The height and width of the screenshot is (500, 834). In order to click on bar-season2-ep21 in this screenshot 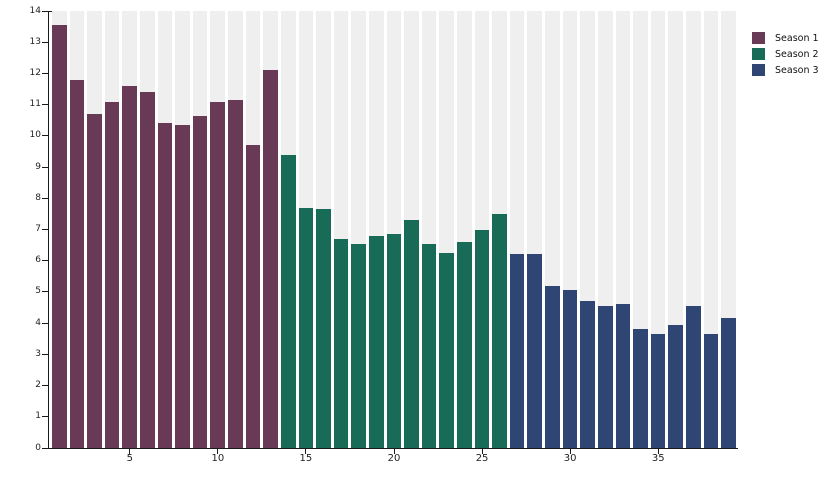, I will do `click(411, 334)`.